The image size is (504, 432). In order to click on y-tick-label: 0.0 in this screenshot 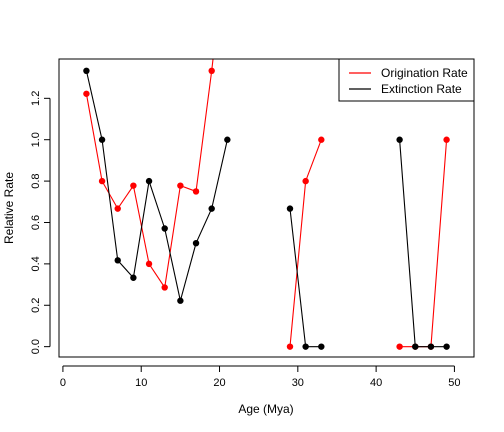, I will do `click(36, 346)`.